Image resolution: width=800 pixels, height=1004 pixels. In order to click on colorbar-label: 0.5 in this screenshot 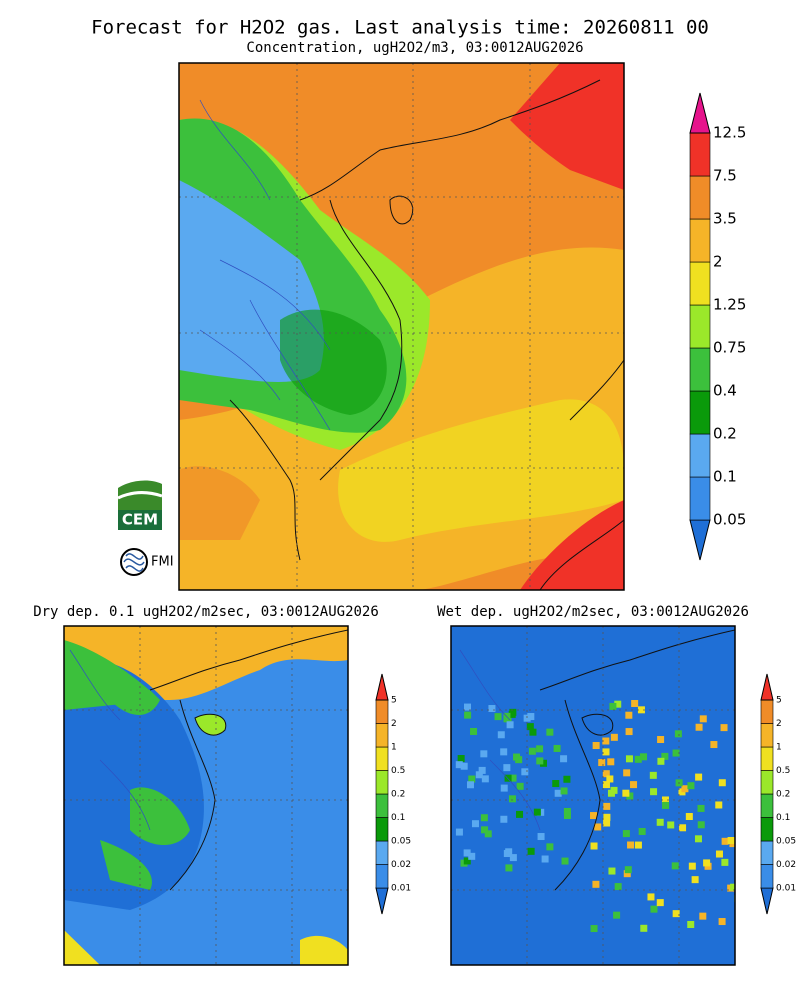, I will do `click(783, 771)`.